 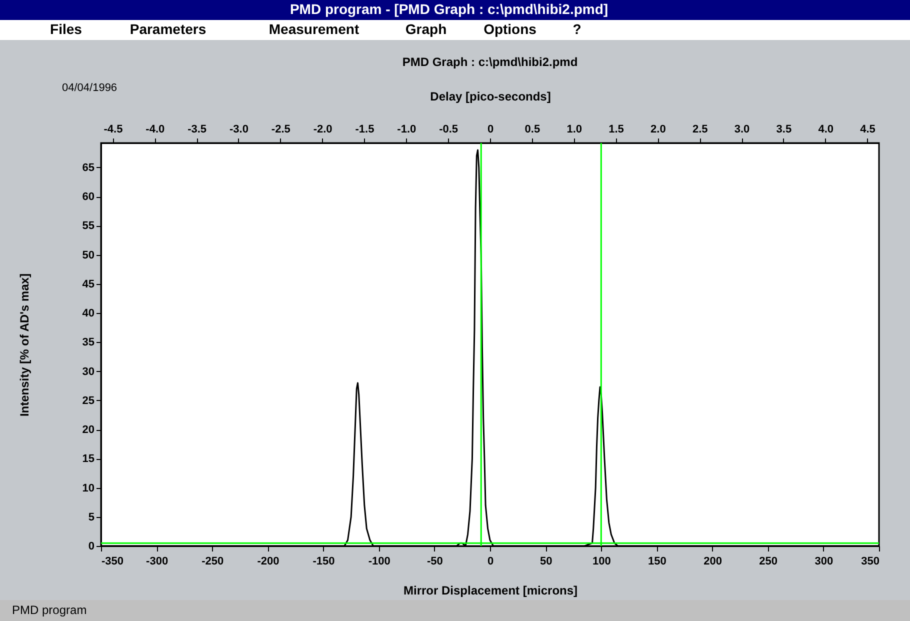 I want to click on y-tick-label: 5, so click(x=91, y=517).